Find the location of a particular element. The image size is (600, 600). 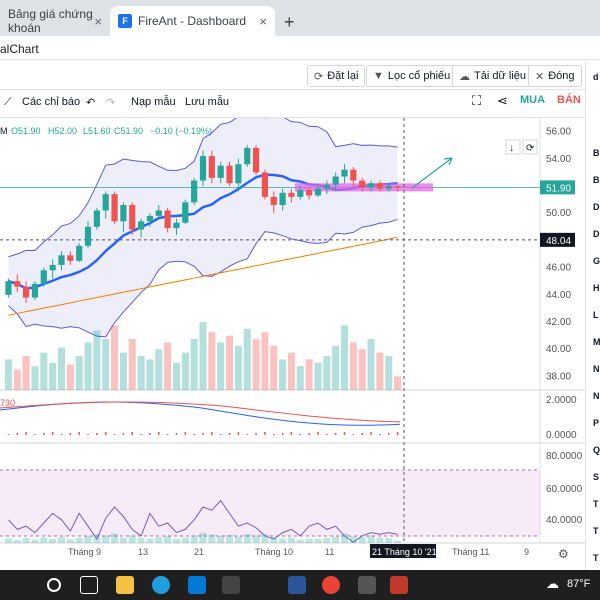

symbol-item: S is located at coordinates (596, 477).